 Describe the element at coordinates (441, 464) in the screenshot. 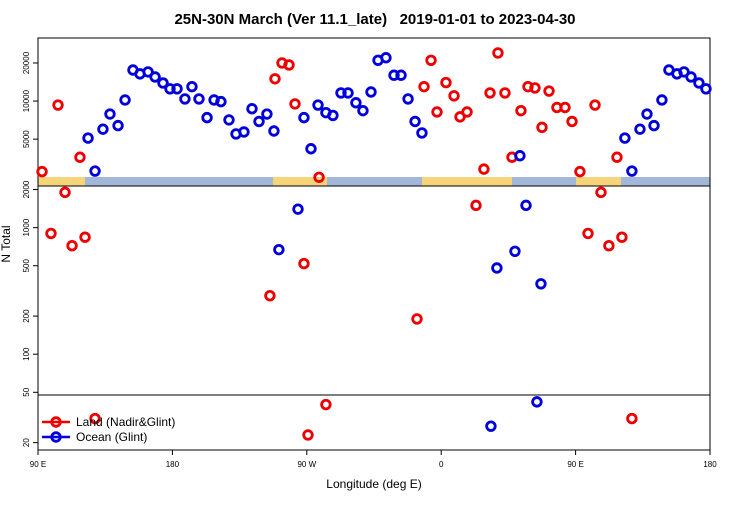

I see `x-tick-label: 0` at that location.